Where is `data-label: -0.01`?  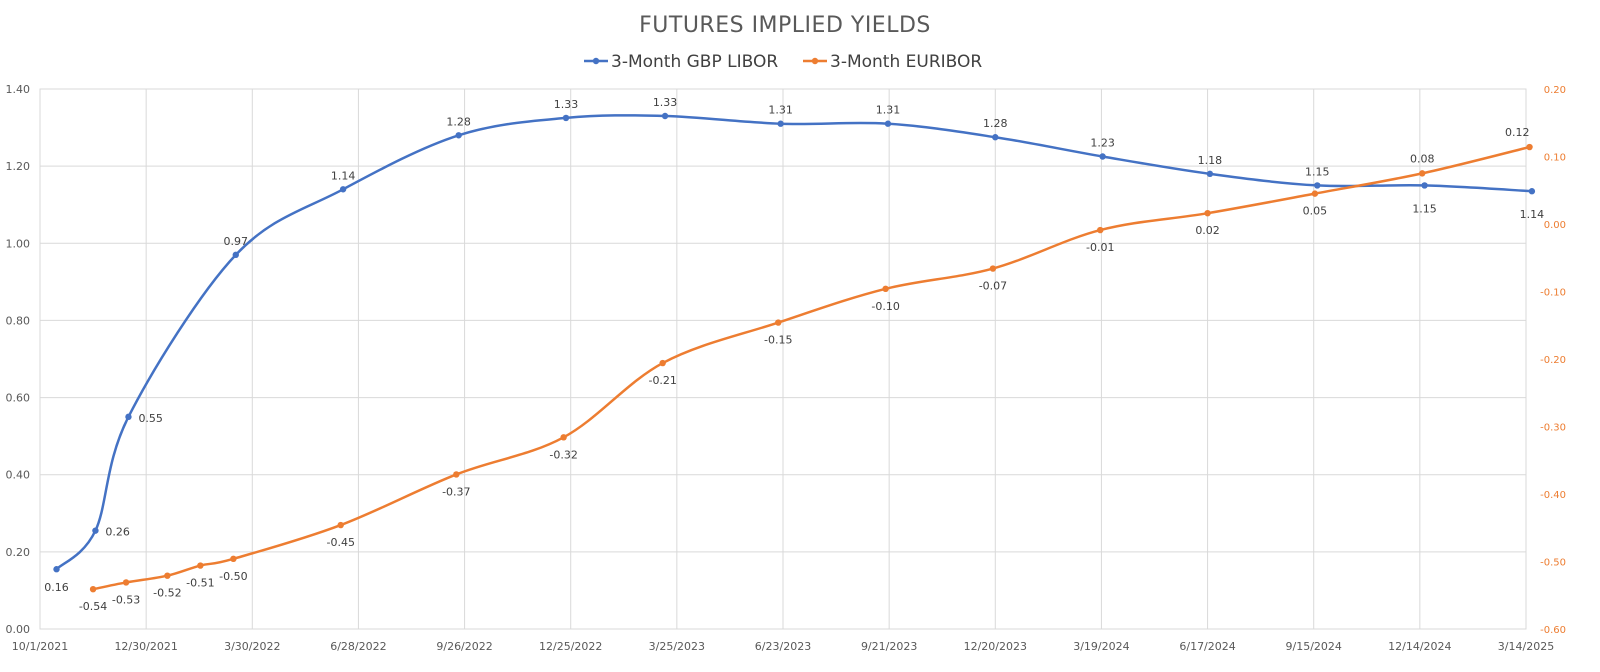
data-label: -0.01 is located at coordinates (1100, 247).